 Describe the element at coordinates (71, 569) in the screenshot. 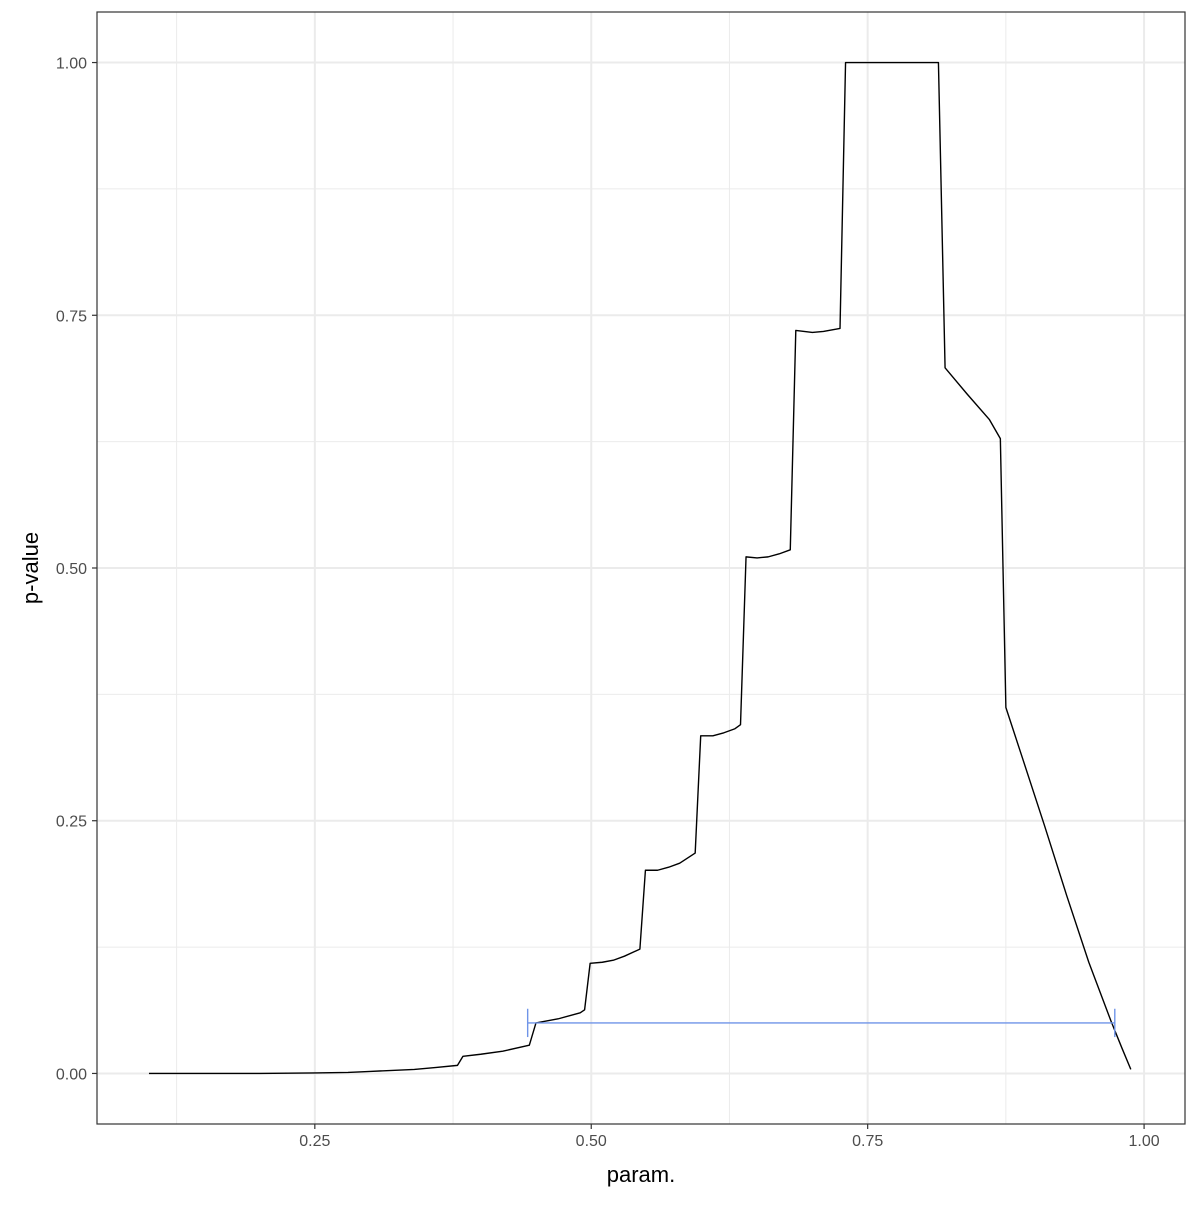

I see `y-tick-label: 0.50` at that location.